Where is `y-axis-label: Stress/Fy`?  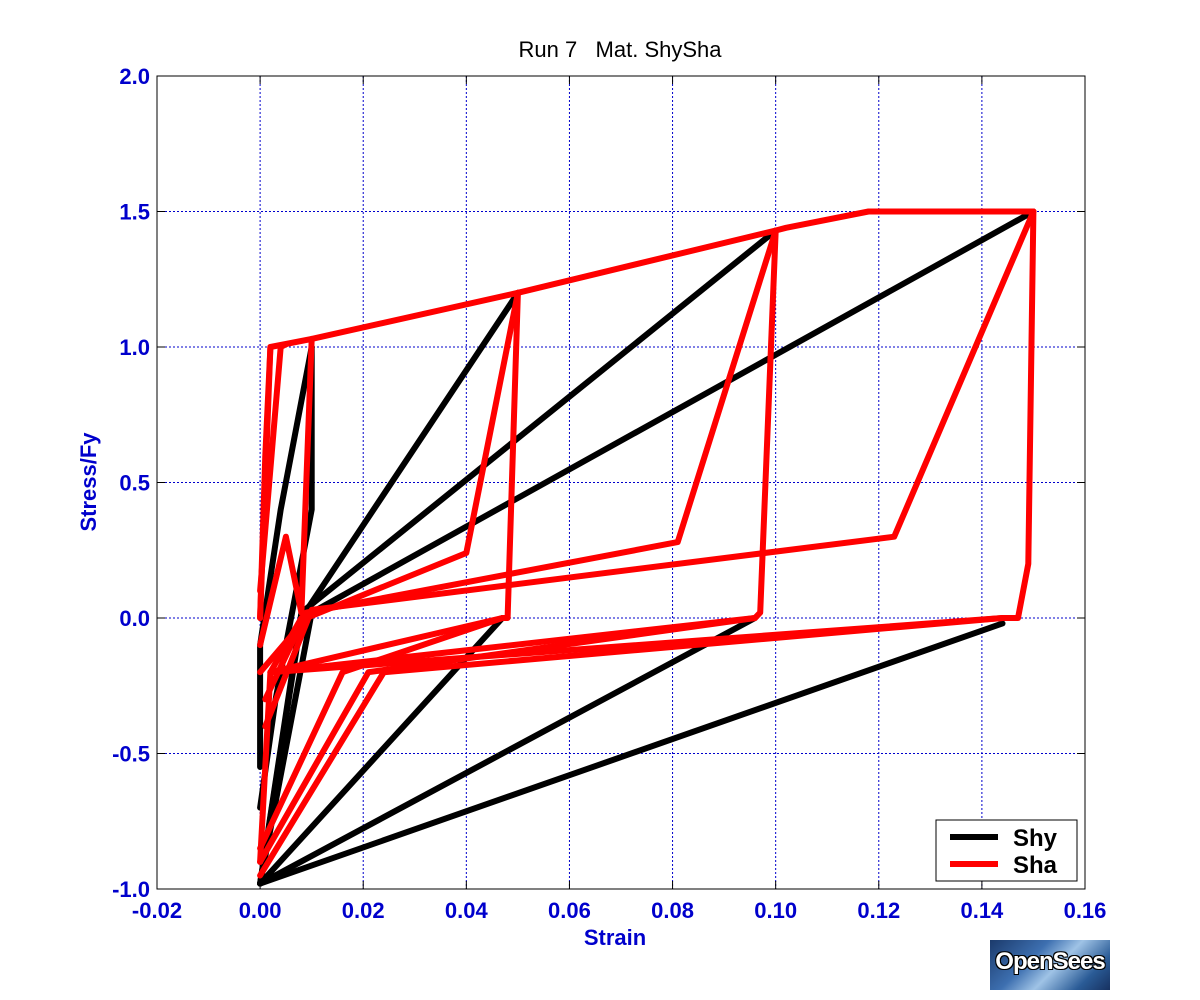 y-axis-label: Stress/Fy is located at coordinates (88, 482).